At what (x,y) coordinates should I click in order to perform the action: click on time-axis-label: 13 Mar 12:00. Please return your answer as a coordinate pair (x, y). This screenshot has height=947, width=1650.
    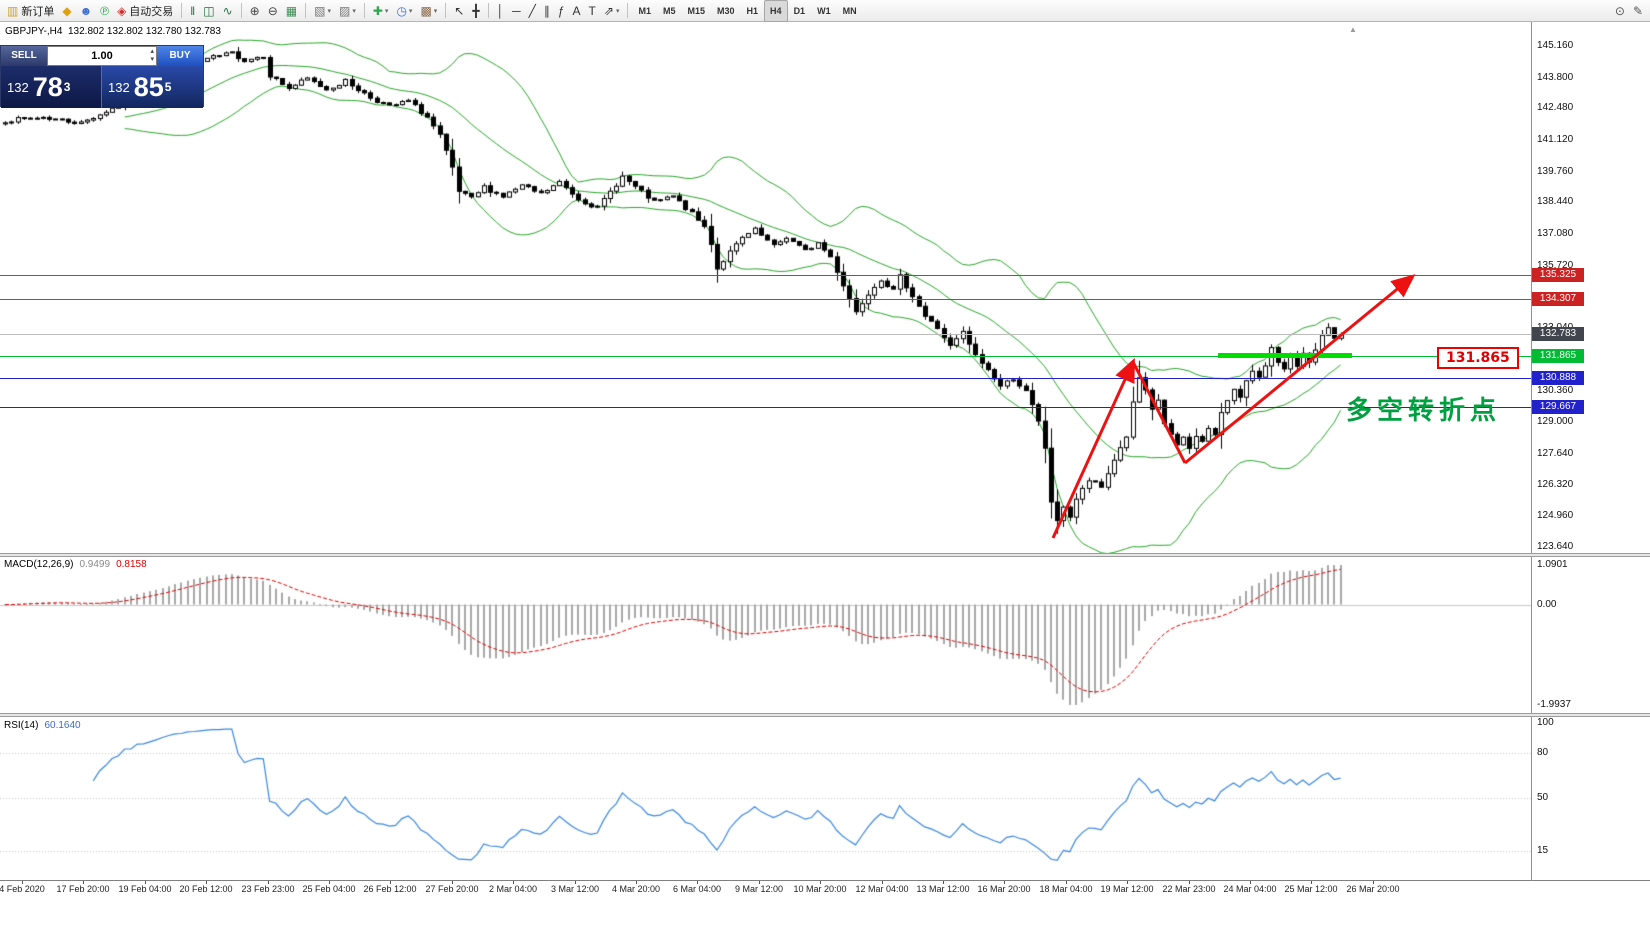
    Looking at the image, I should click on (943, 889).